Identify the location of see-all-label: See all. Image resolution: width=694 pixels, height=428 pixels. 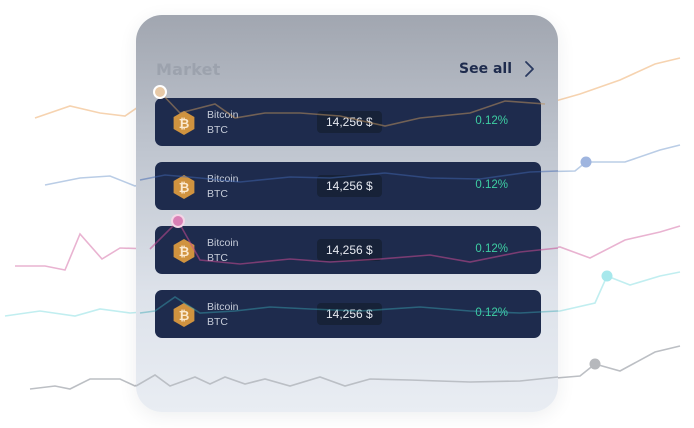
(485, 69).